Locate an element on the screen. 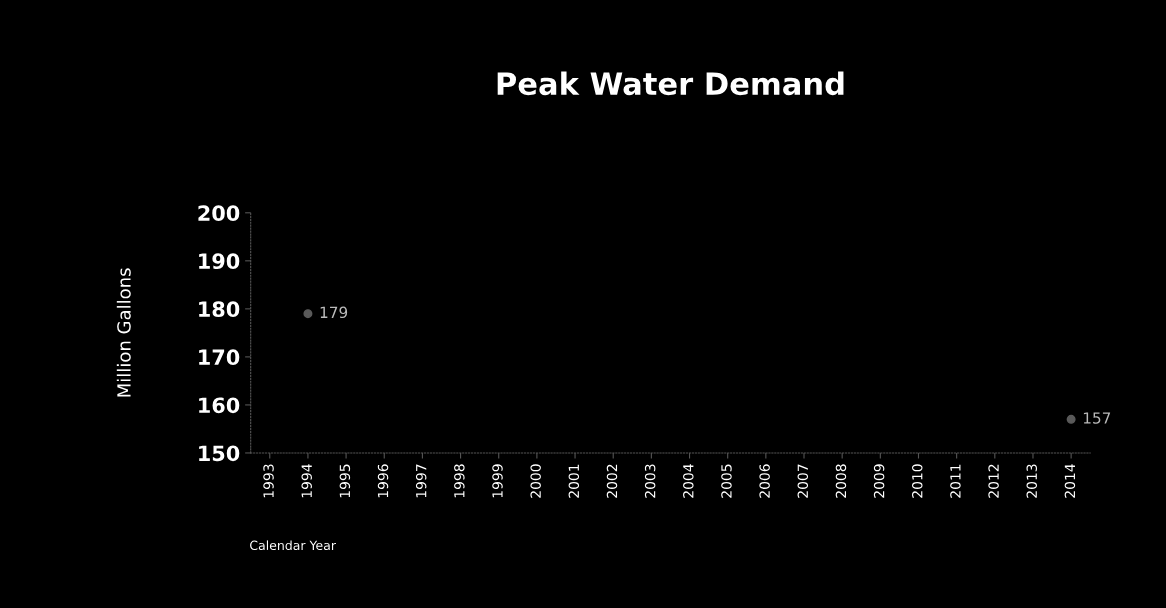  x-tick-label: 1999 is located at coordinates (497, 481).